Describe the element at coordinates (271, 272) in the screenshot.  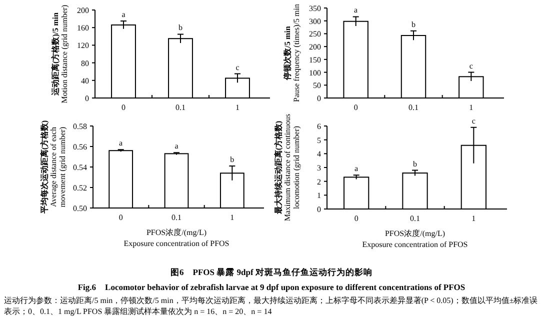
I see `caption: 图6 PFOS 暴露 9dpf 对斑马鱼仔鱼运动行为的影响` at that location.